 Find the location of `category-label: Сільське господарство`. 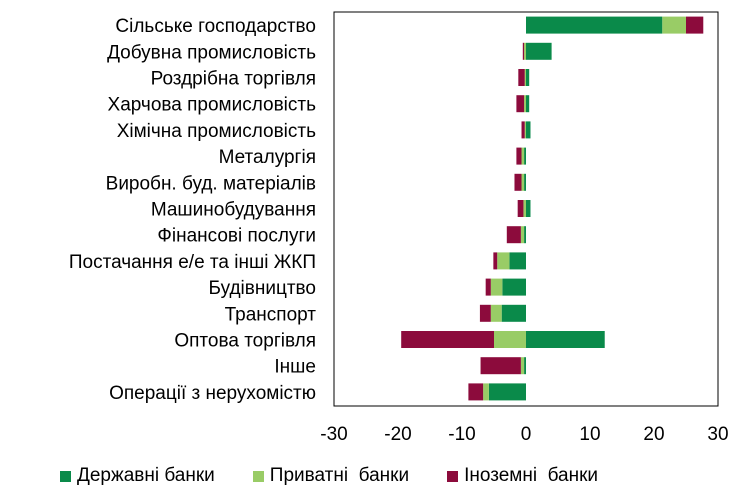

category-label: Сільське господарство is located at coordinates (215, 26).